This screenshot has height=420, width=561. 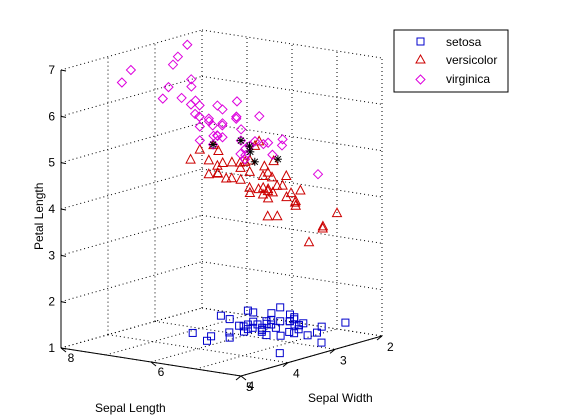 I want to click on x-tick-label: 4, so click(x=251, y=386).